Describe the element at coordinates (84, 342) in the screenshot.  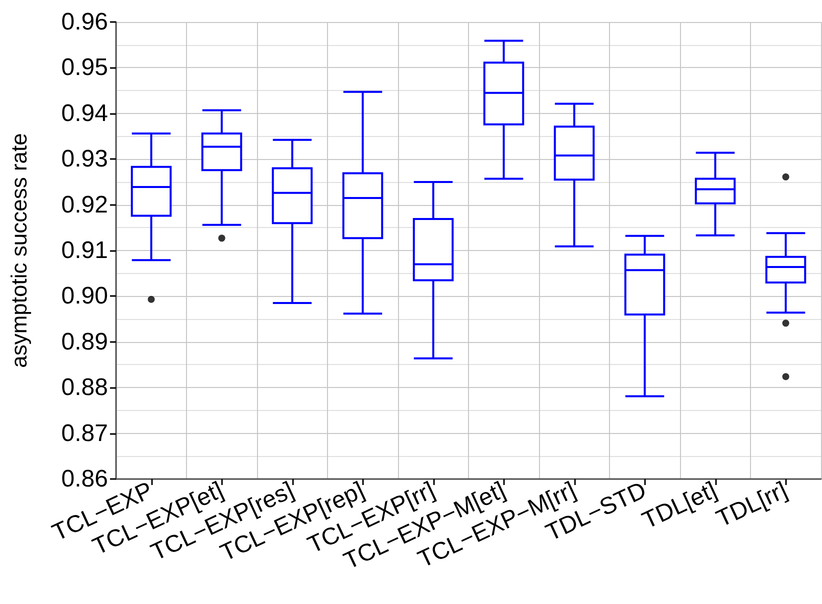
I see `y-tick-label: 0.89` at that location.